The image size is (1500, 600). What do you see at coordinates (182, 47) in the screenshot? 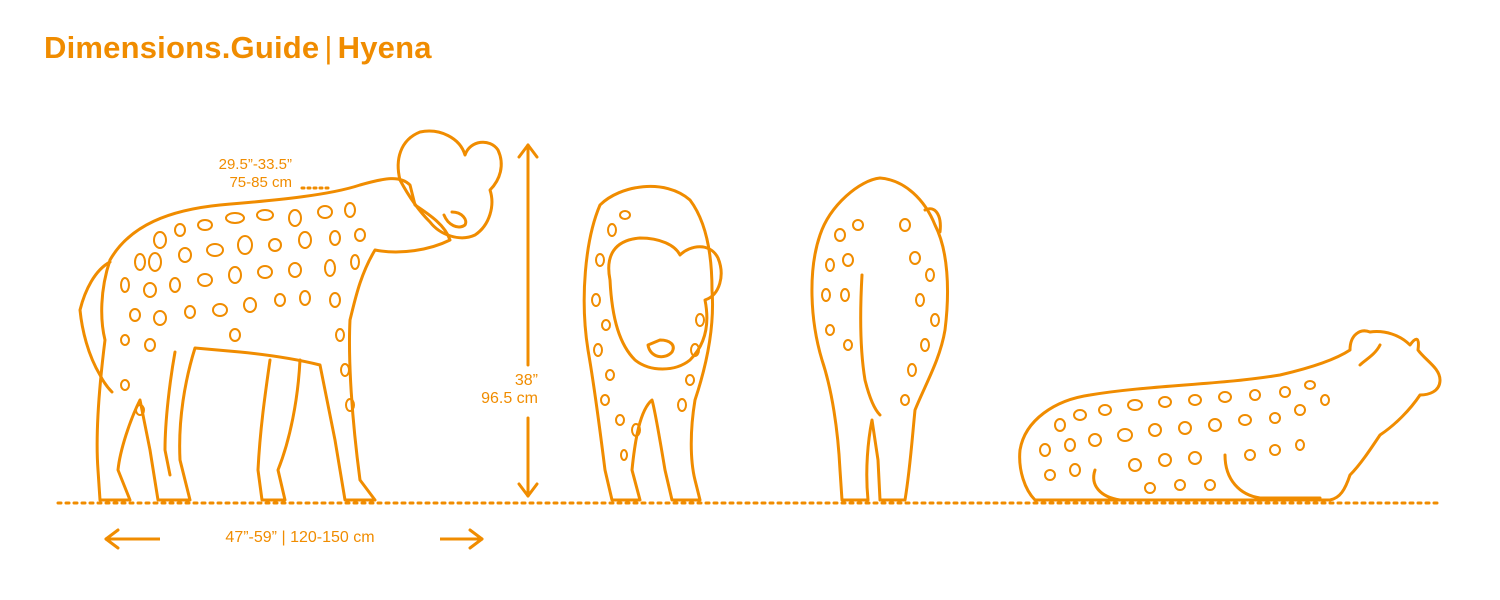
I see `brand-name: Dimensions.Guide` at bounding box center [182, 47].